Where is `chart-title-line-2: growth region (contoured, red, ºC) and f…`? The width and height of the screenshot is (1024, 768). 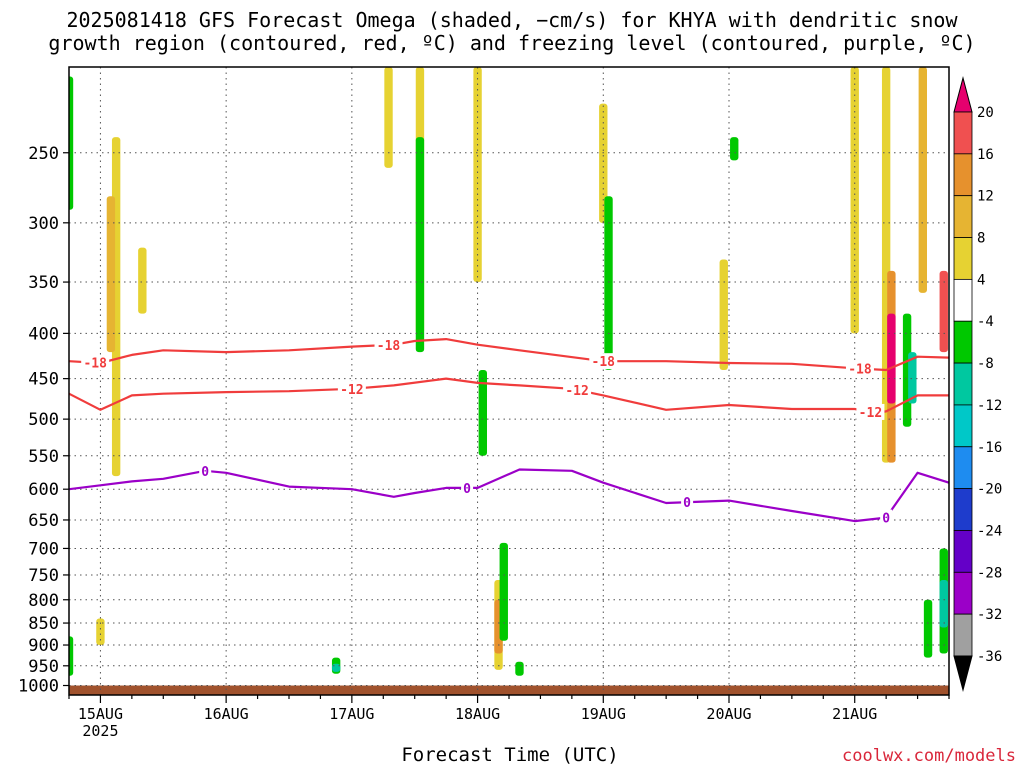
chart-title-line-2: growth region (contoured, red, ºC) and f… is located at coordinates (512, 43).